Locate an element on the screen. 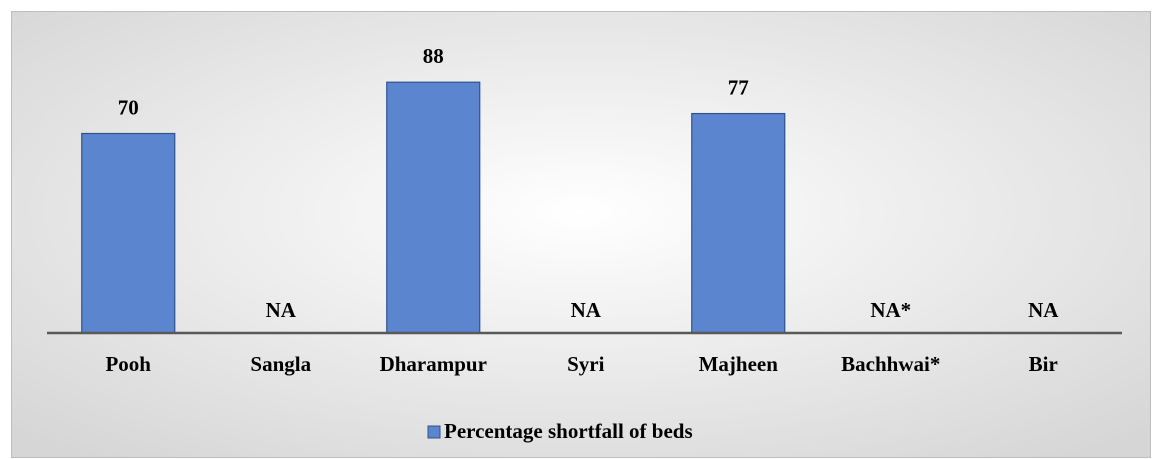 The image size is (1153, 459). x-tick-label: Dharampur is located at coordinates (433, 364).